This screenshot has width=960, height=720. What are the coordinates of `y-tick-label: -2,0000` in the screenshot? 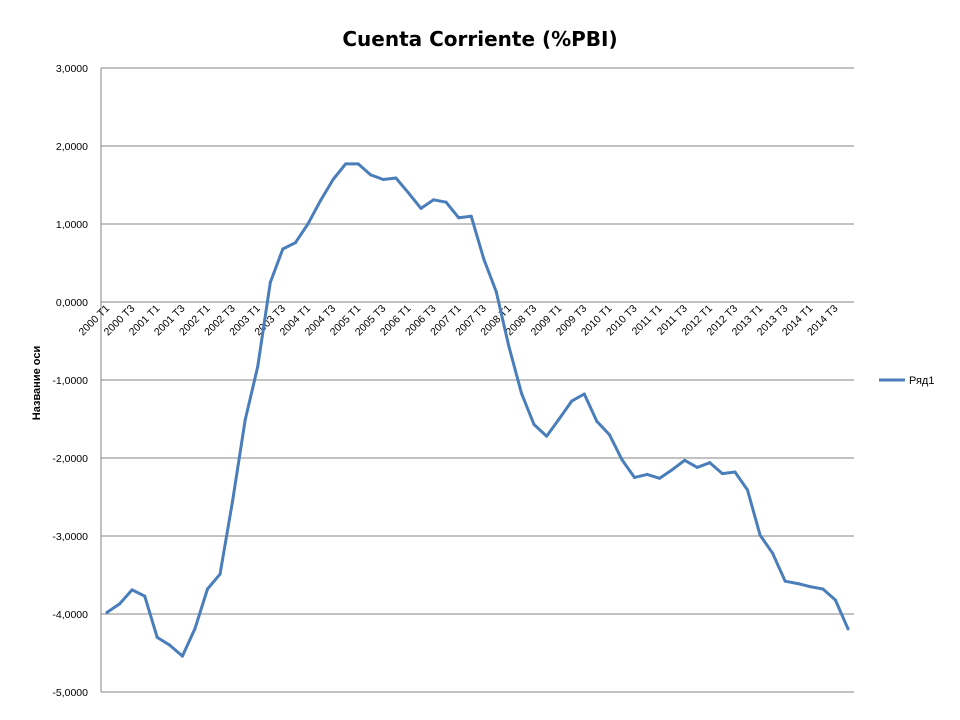 It's located at (70, 459).